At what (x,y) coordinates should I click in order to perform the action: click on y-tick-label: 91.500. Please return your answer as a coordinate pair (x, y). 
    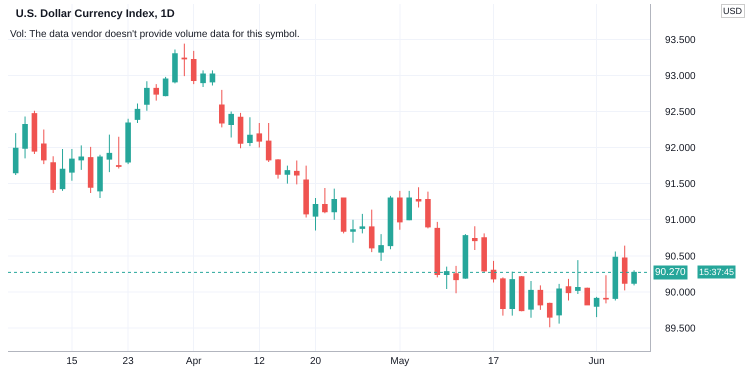
    Looking at the image, I should click on (680, 184).